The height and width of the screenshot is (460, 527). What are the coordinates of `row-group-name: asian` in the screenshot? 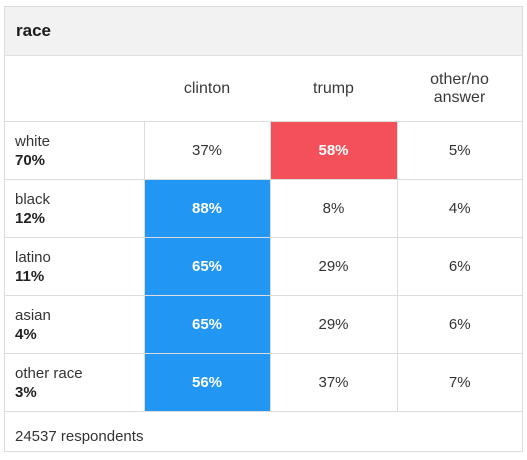 It's located at (33, 315).